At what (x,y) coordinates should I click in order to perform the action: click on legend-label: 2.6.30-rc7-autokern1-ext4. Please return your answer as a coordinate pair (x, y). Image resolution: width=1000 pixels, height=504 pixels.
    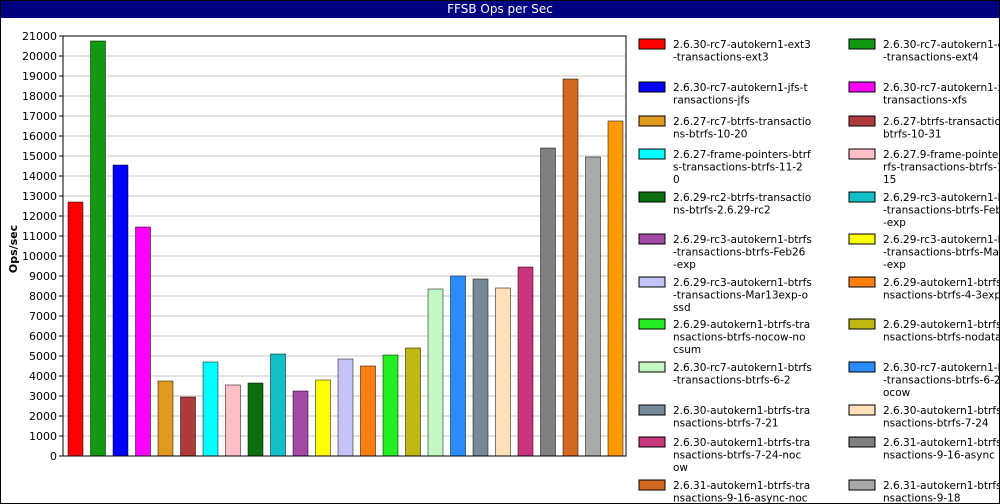
    Looking at the image, I should click on (941, 45).